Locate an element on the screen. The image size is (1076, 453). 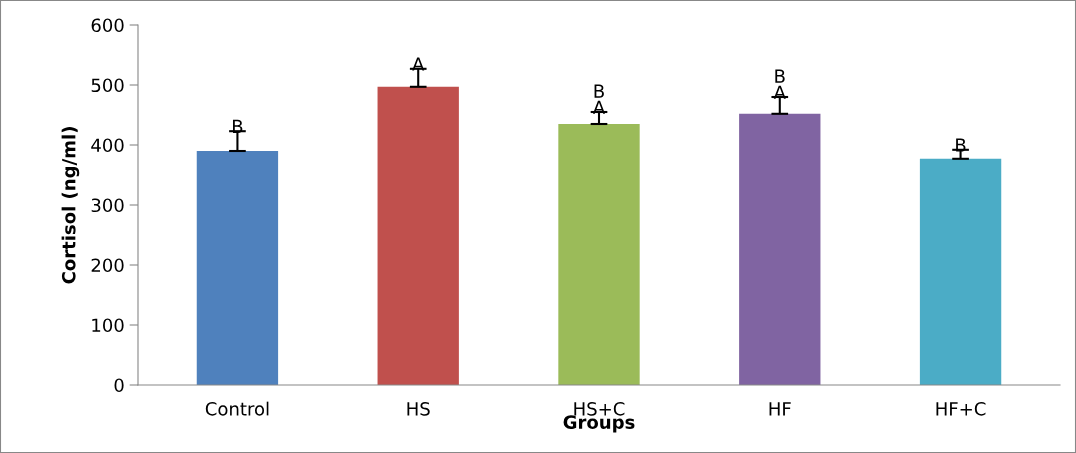
x-tick-label: HS is located at coordinates (418, 408).